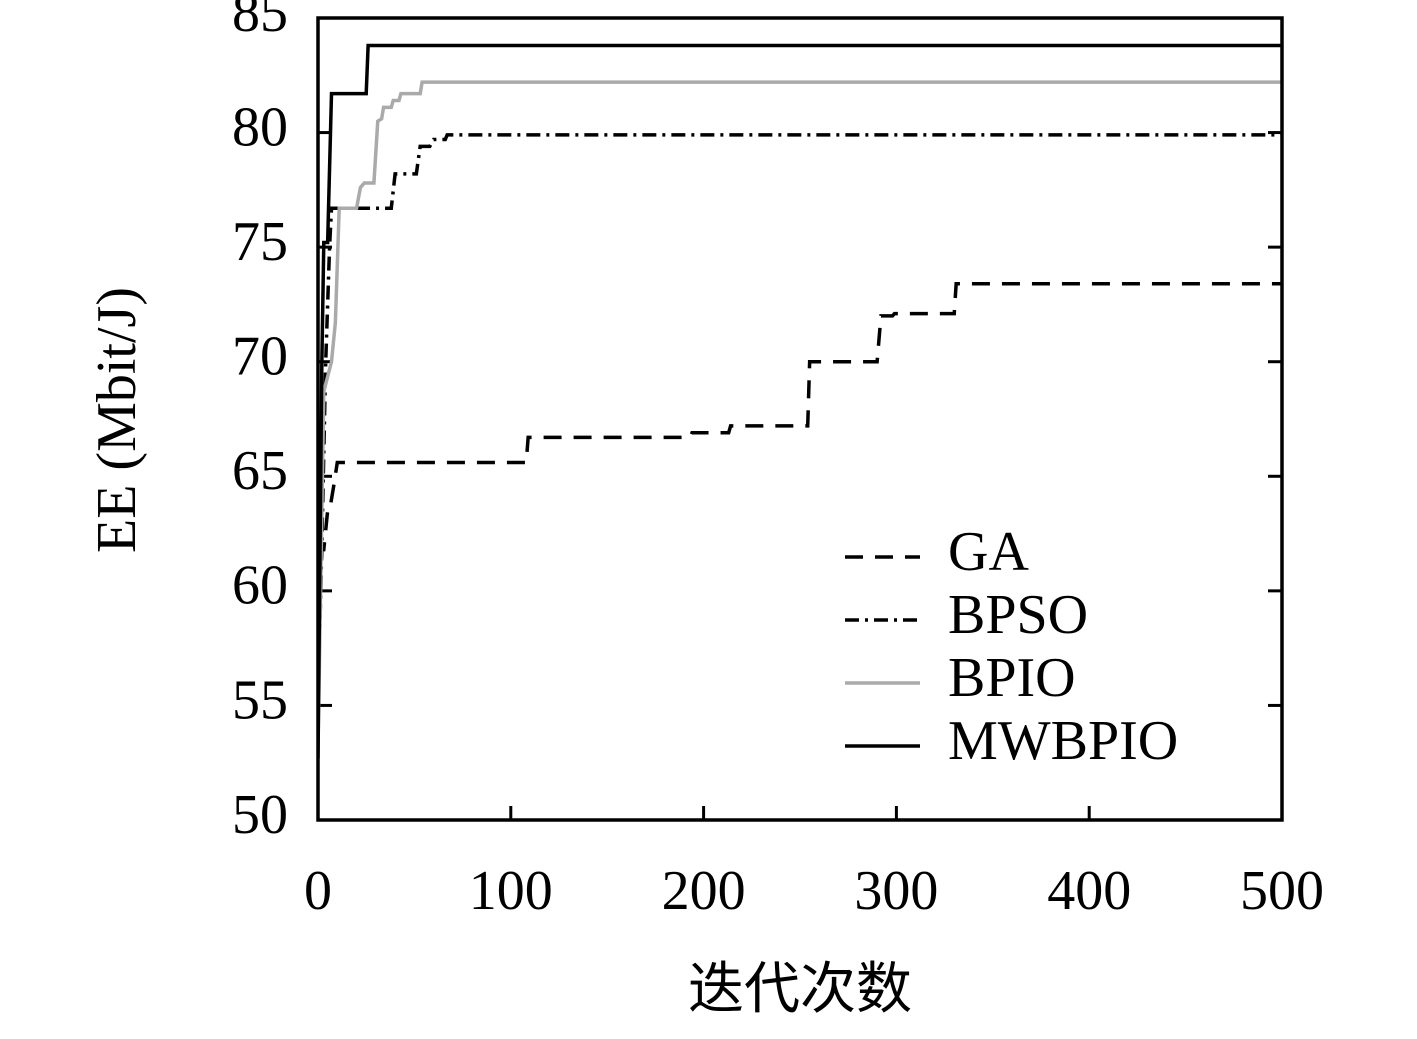 The image size is (1417, 1039). Describe the element at coordinates (260, 22) in the screenshot. I see `y-tick-label: 85` at that location.